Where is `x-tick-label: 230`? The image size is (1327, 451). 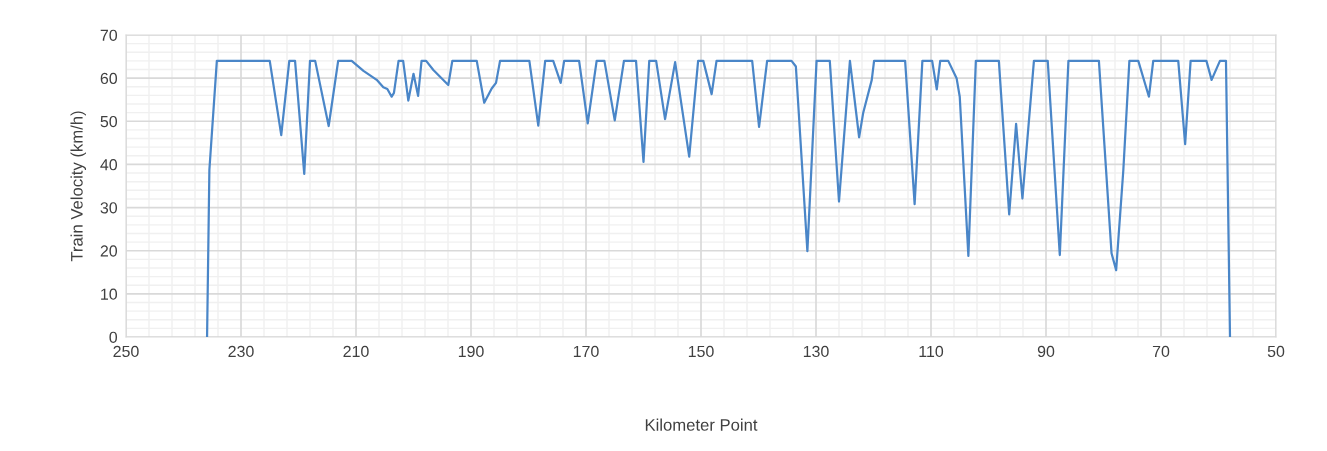
x-tick-label: 230 is located at coordinates (241, 351).